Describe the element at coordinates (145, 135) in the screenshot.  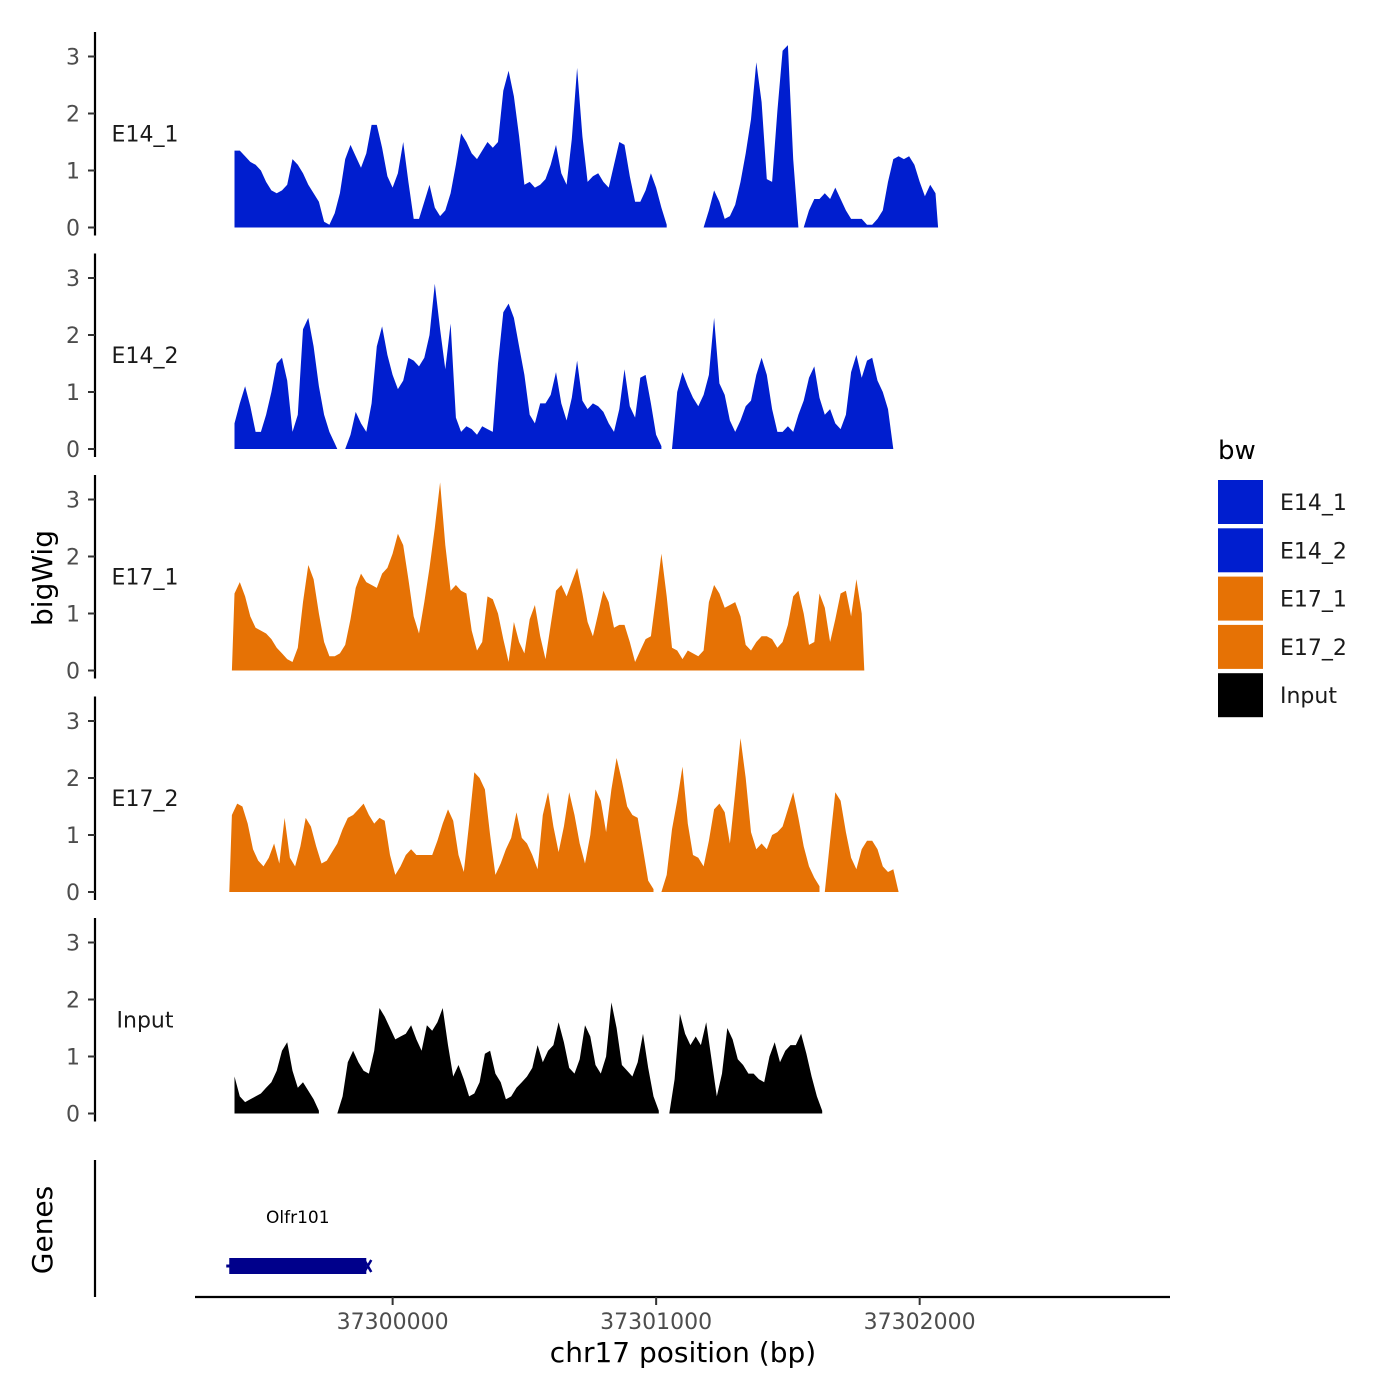
I see `track-label: E14_1` at that location.